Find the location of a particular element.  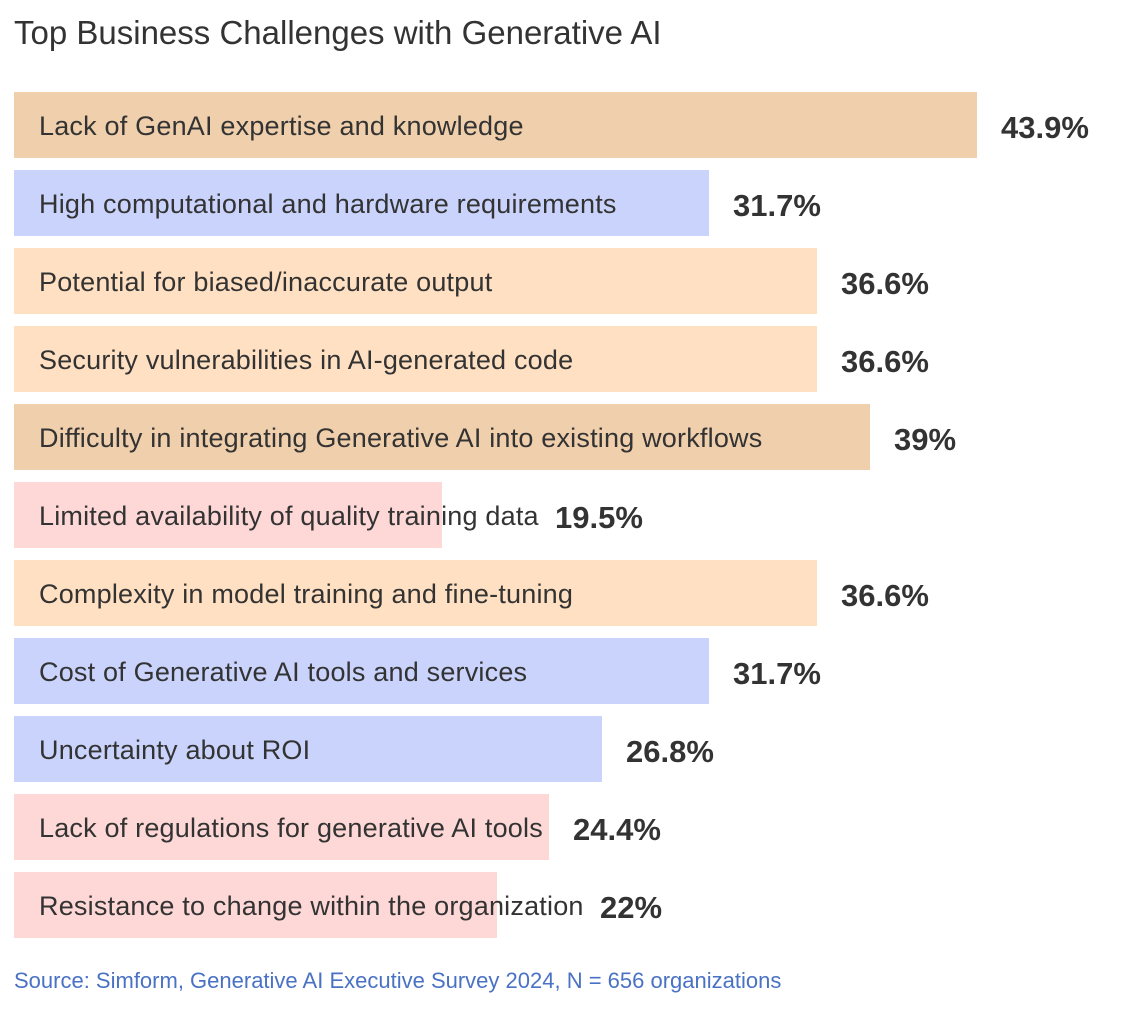

bar-row: Uncertainty about ROI 26.8% is located at coordinates (569, 749).